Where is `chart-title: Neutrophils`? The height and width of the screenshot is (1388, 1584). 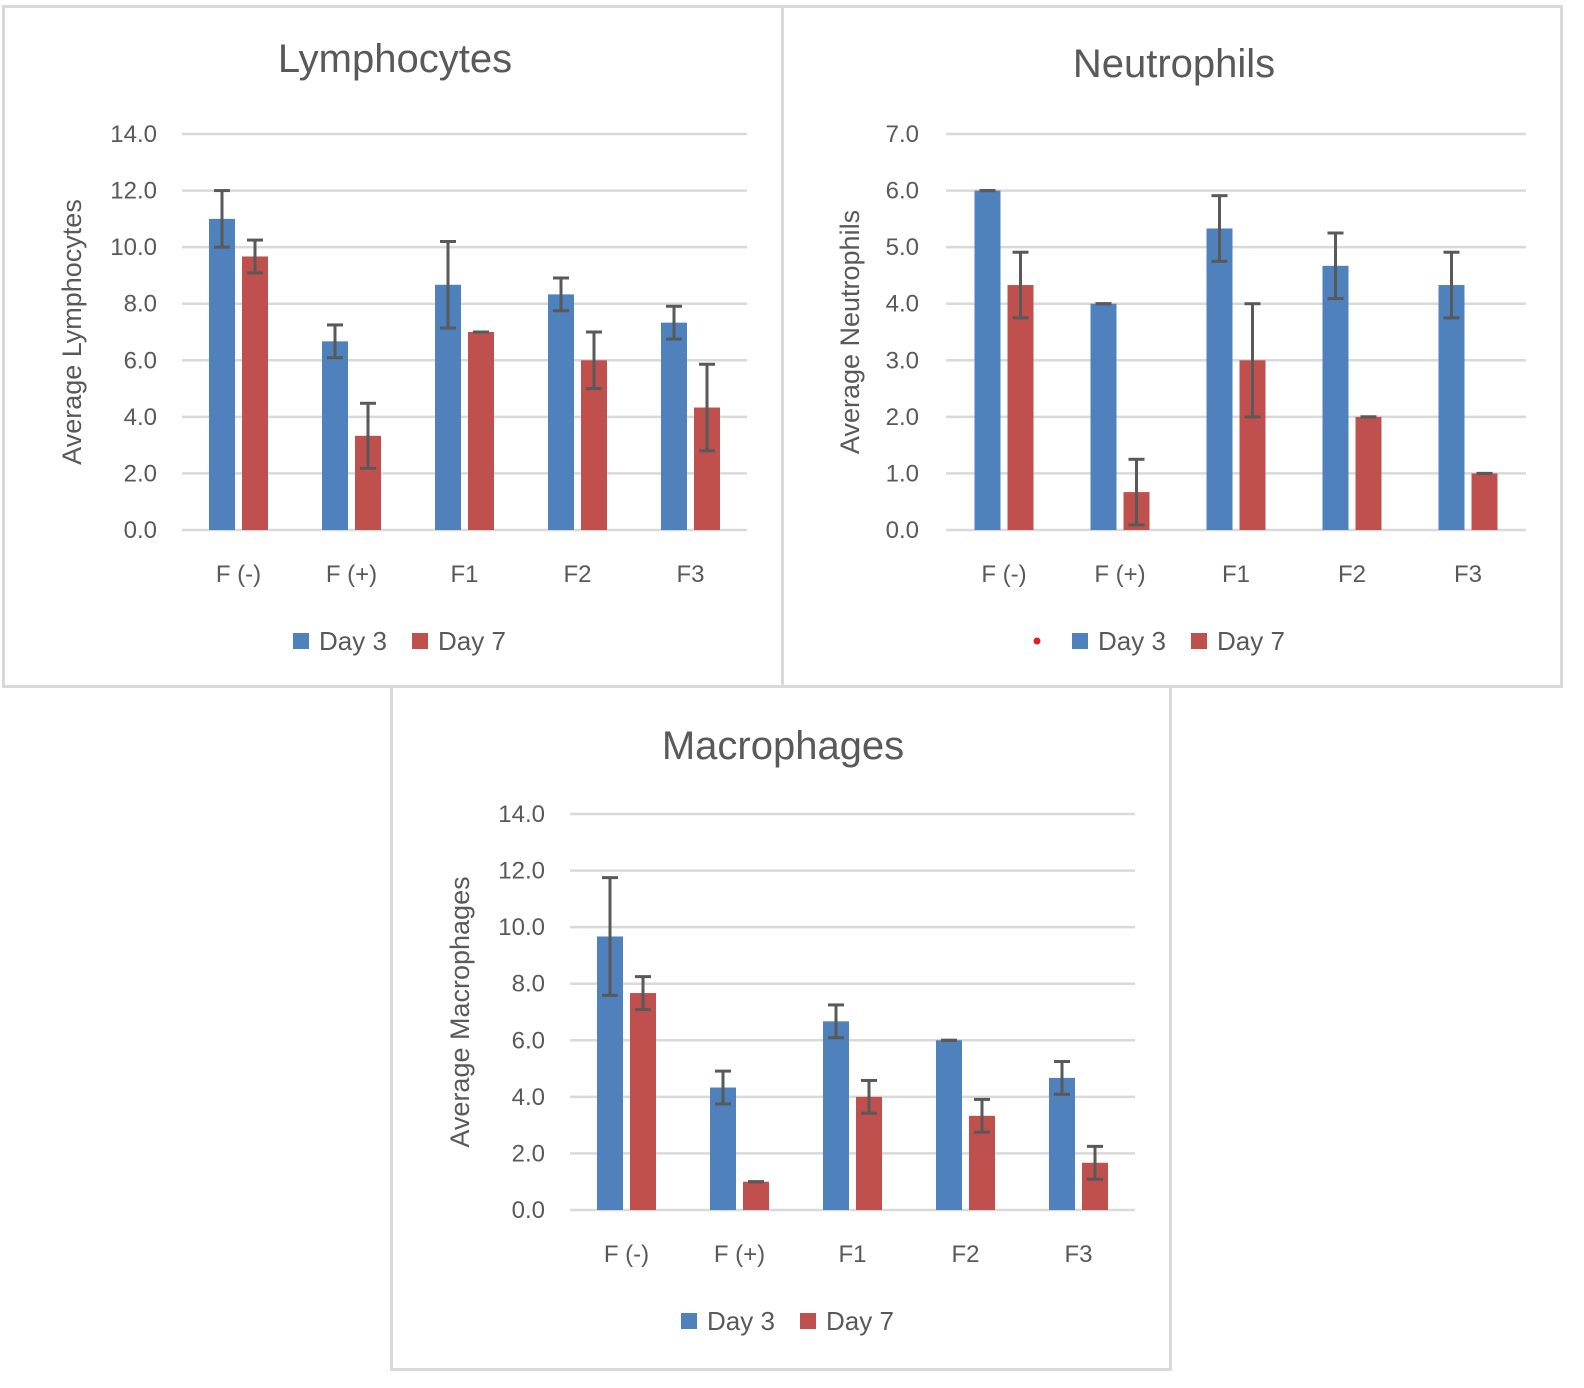
chart-title: Neutrophils is located at coordinates (1174, 64).